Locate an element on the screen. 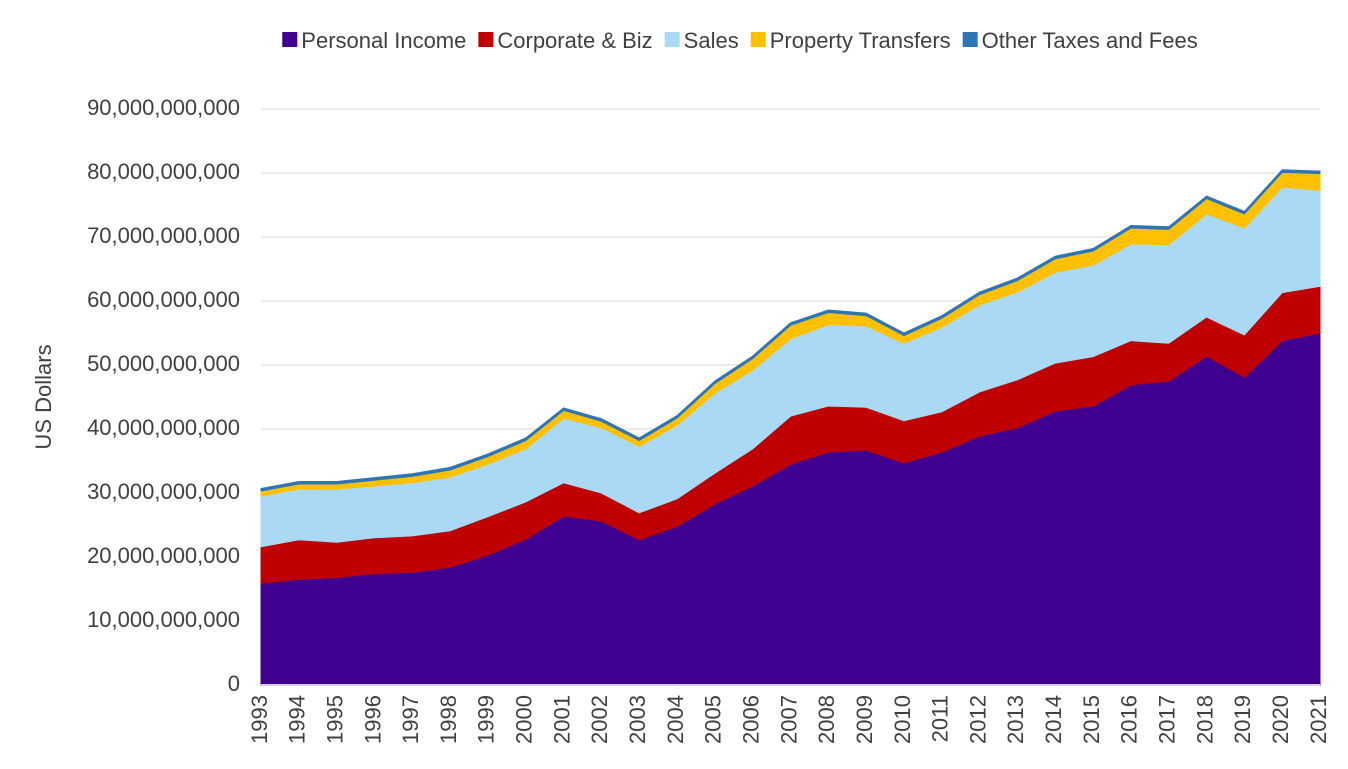 The width and height of the screenshot is (1348, 769). x-tick-label: 2004 is located at coordinates (675, 719).